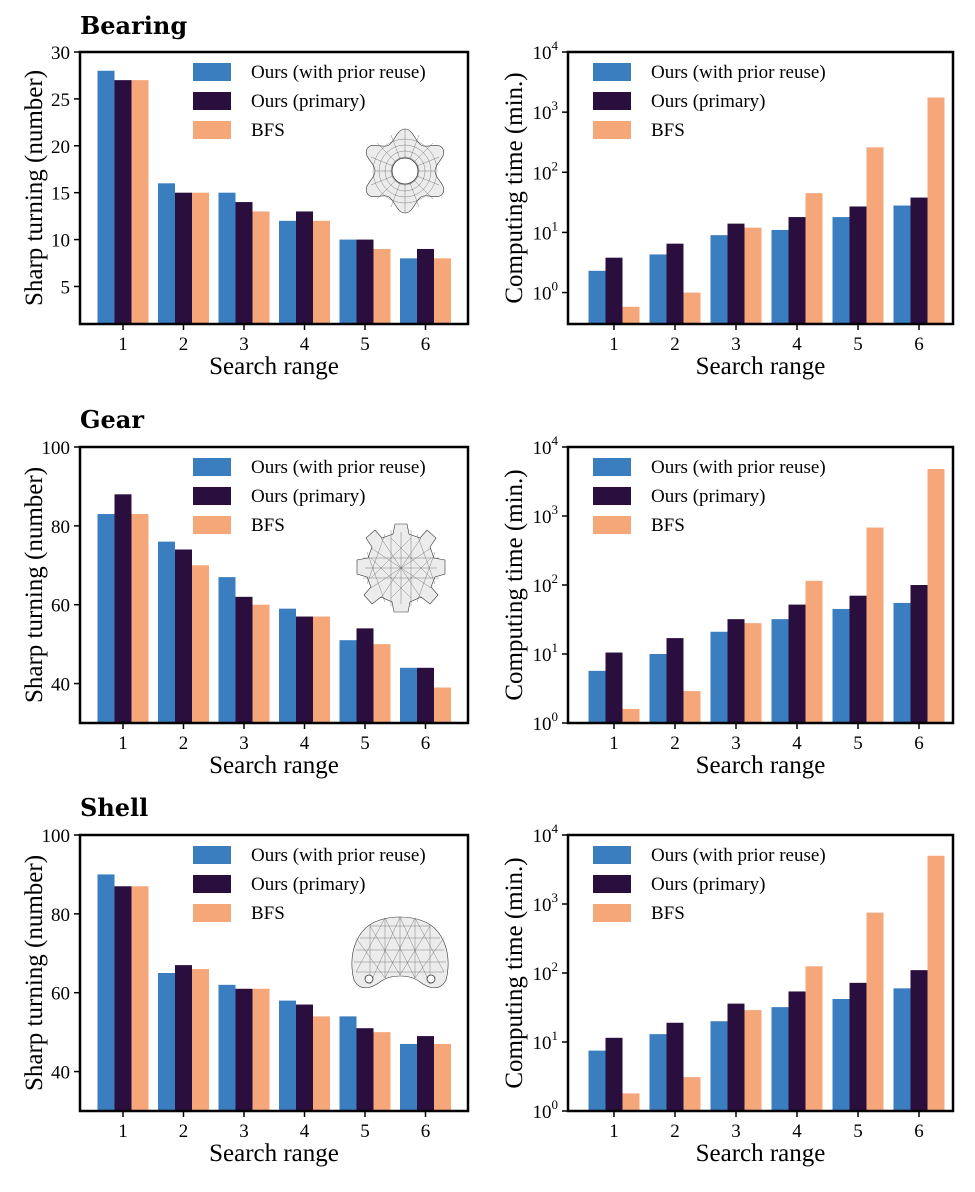 Image resolution: width=975 pixels, height=1192 pixels. I want to click on x-tick-label-shell-turning-2: 2, so click(184, 1131).